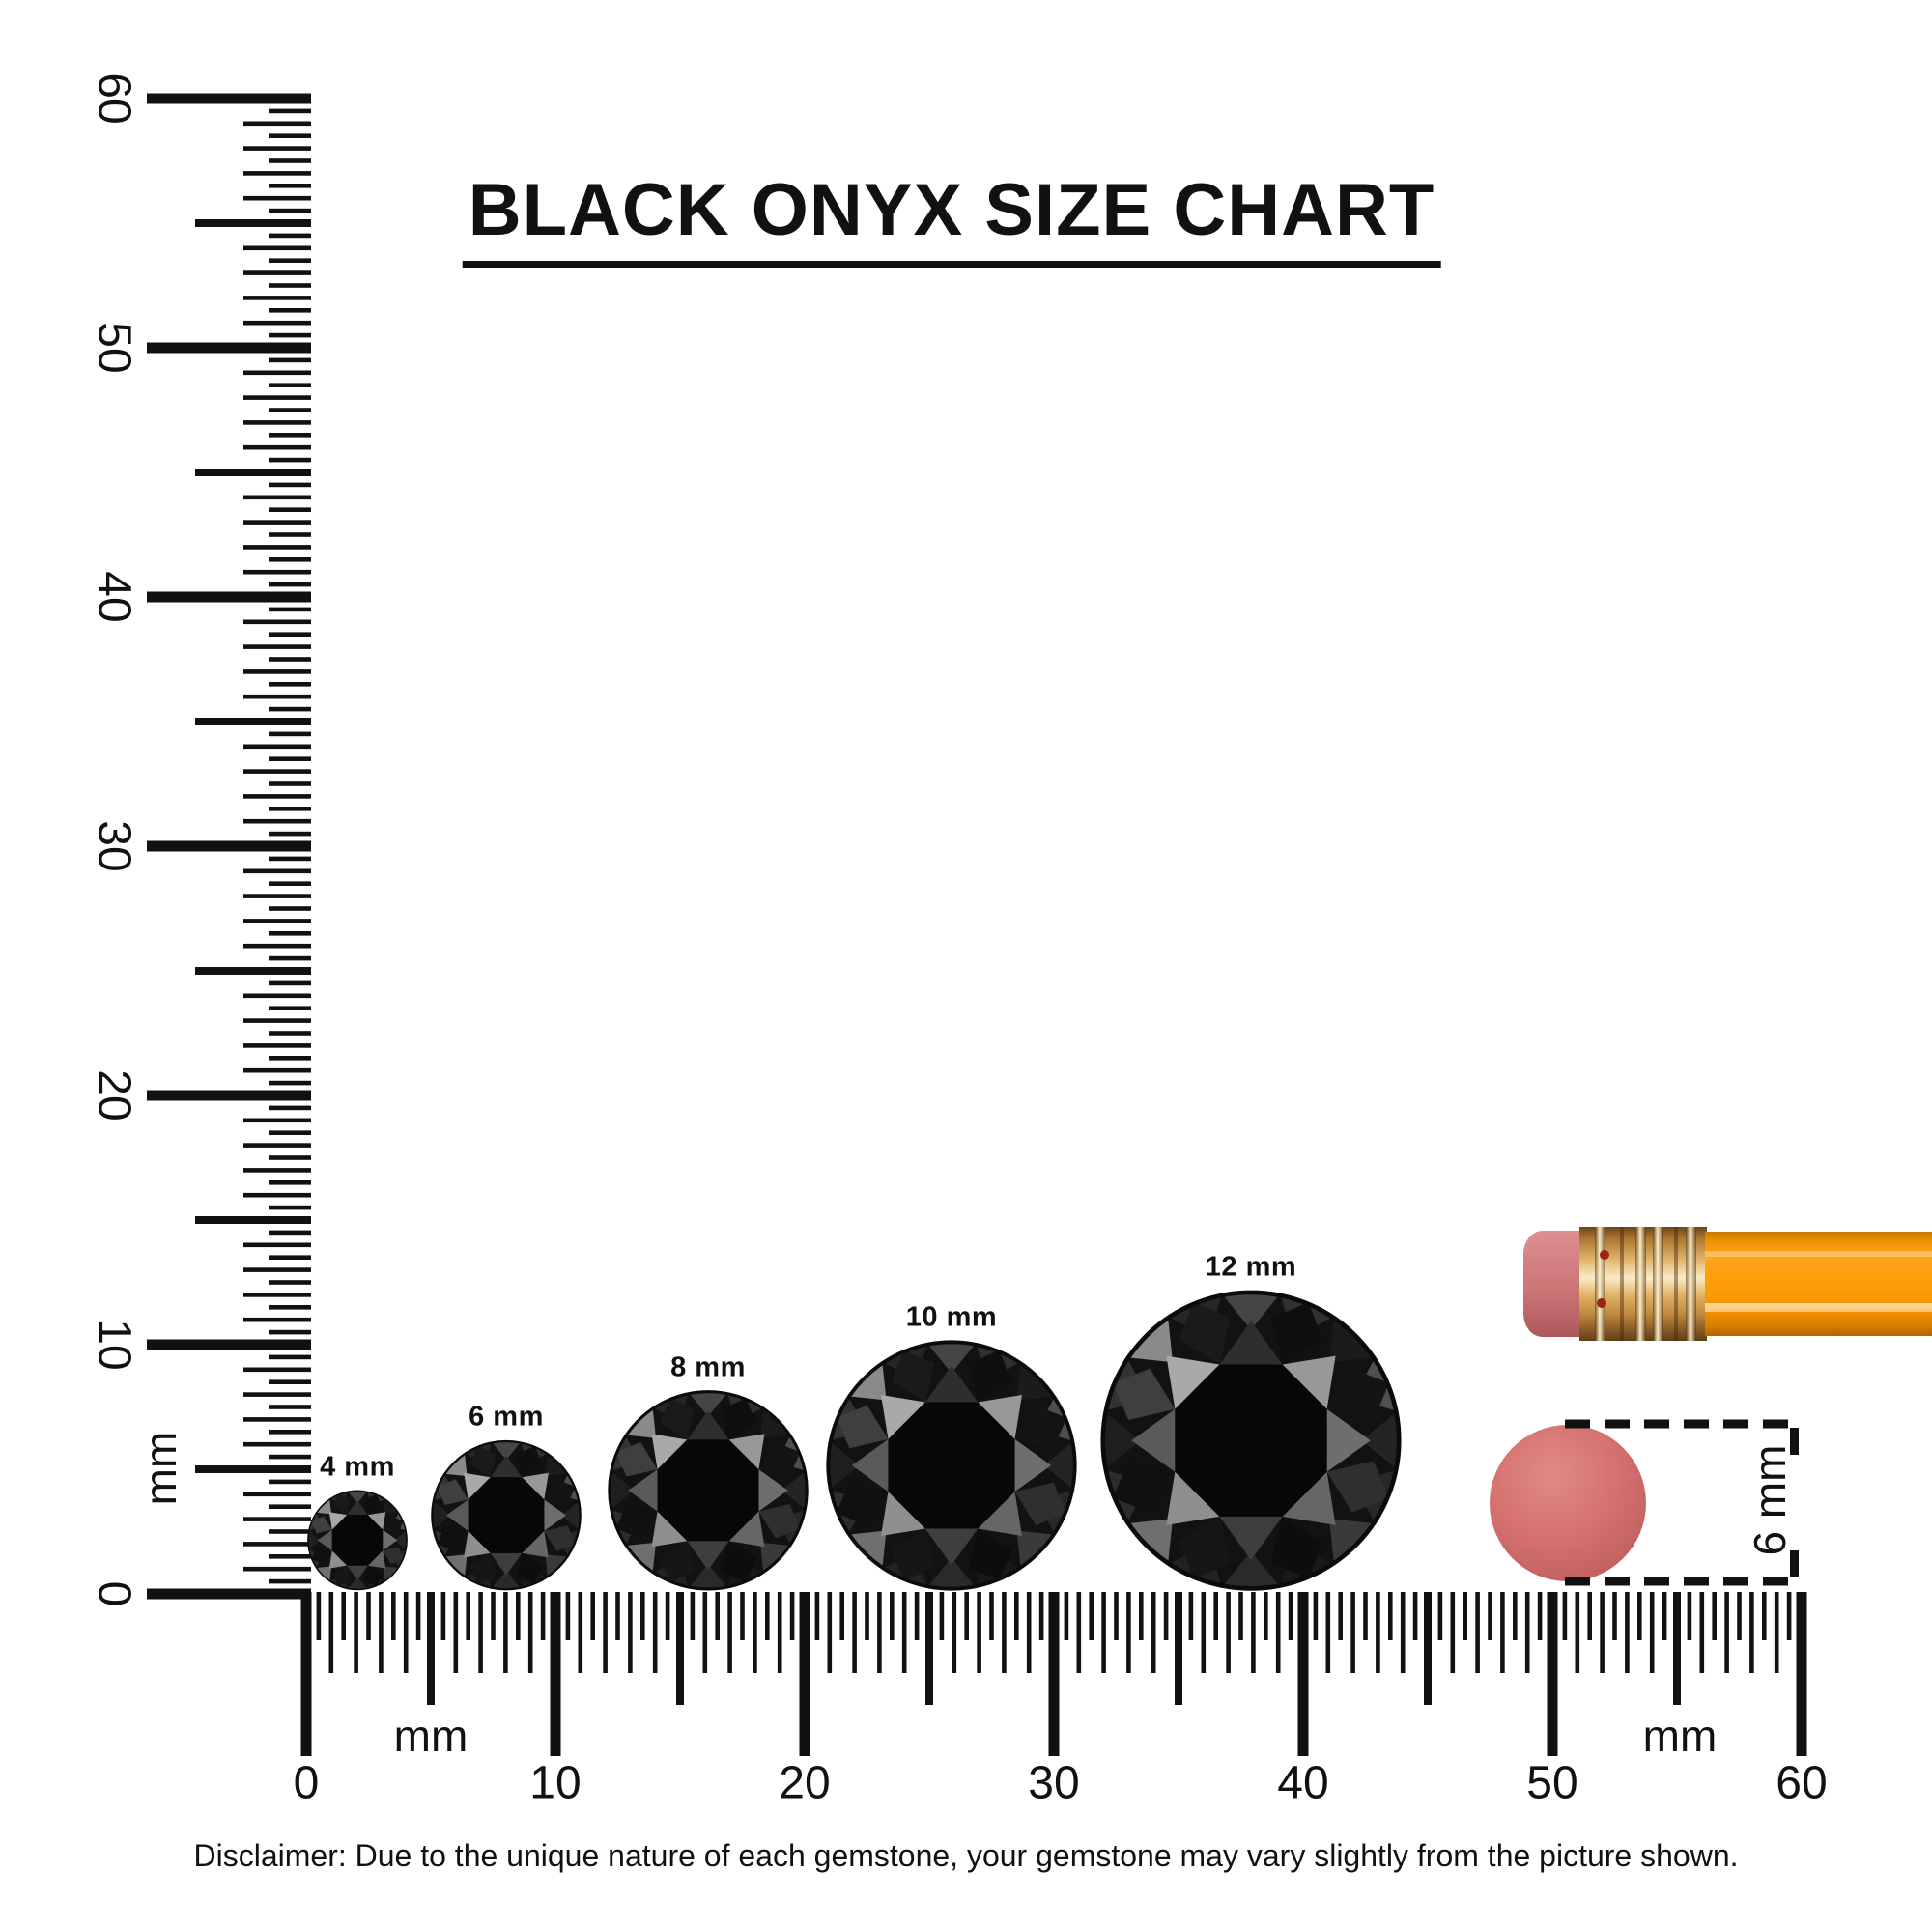  Describe the element at coordinates (114, 597) in the screenshot. I see `v-ruler-label-40: 40` at that location.